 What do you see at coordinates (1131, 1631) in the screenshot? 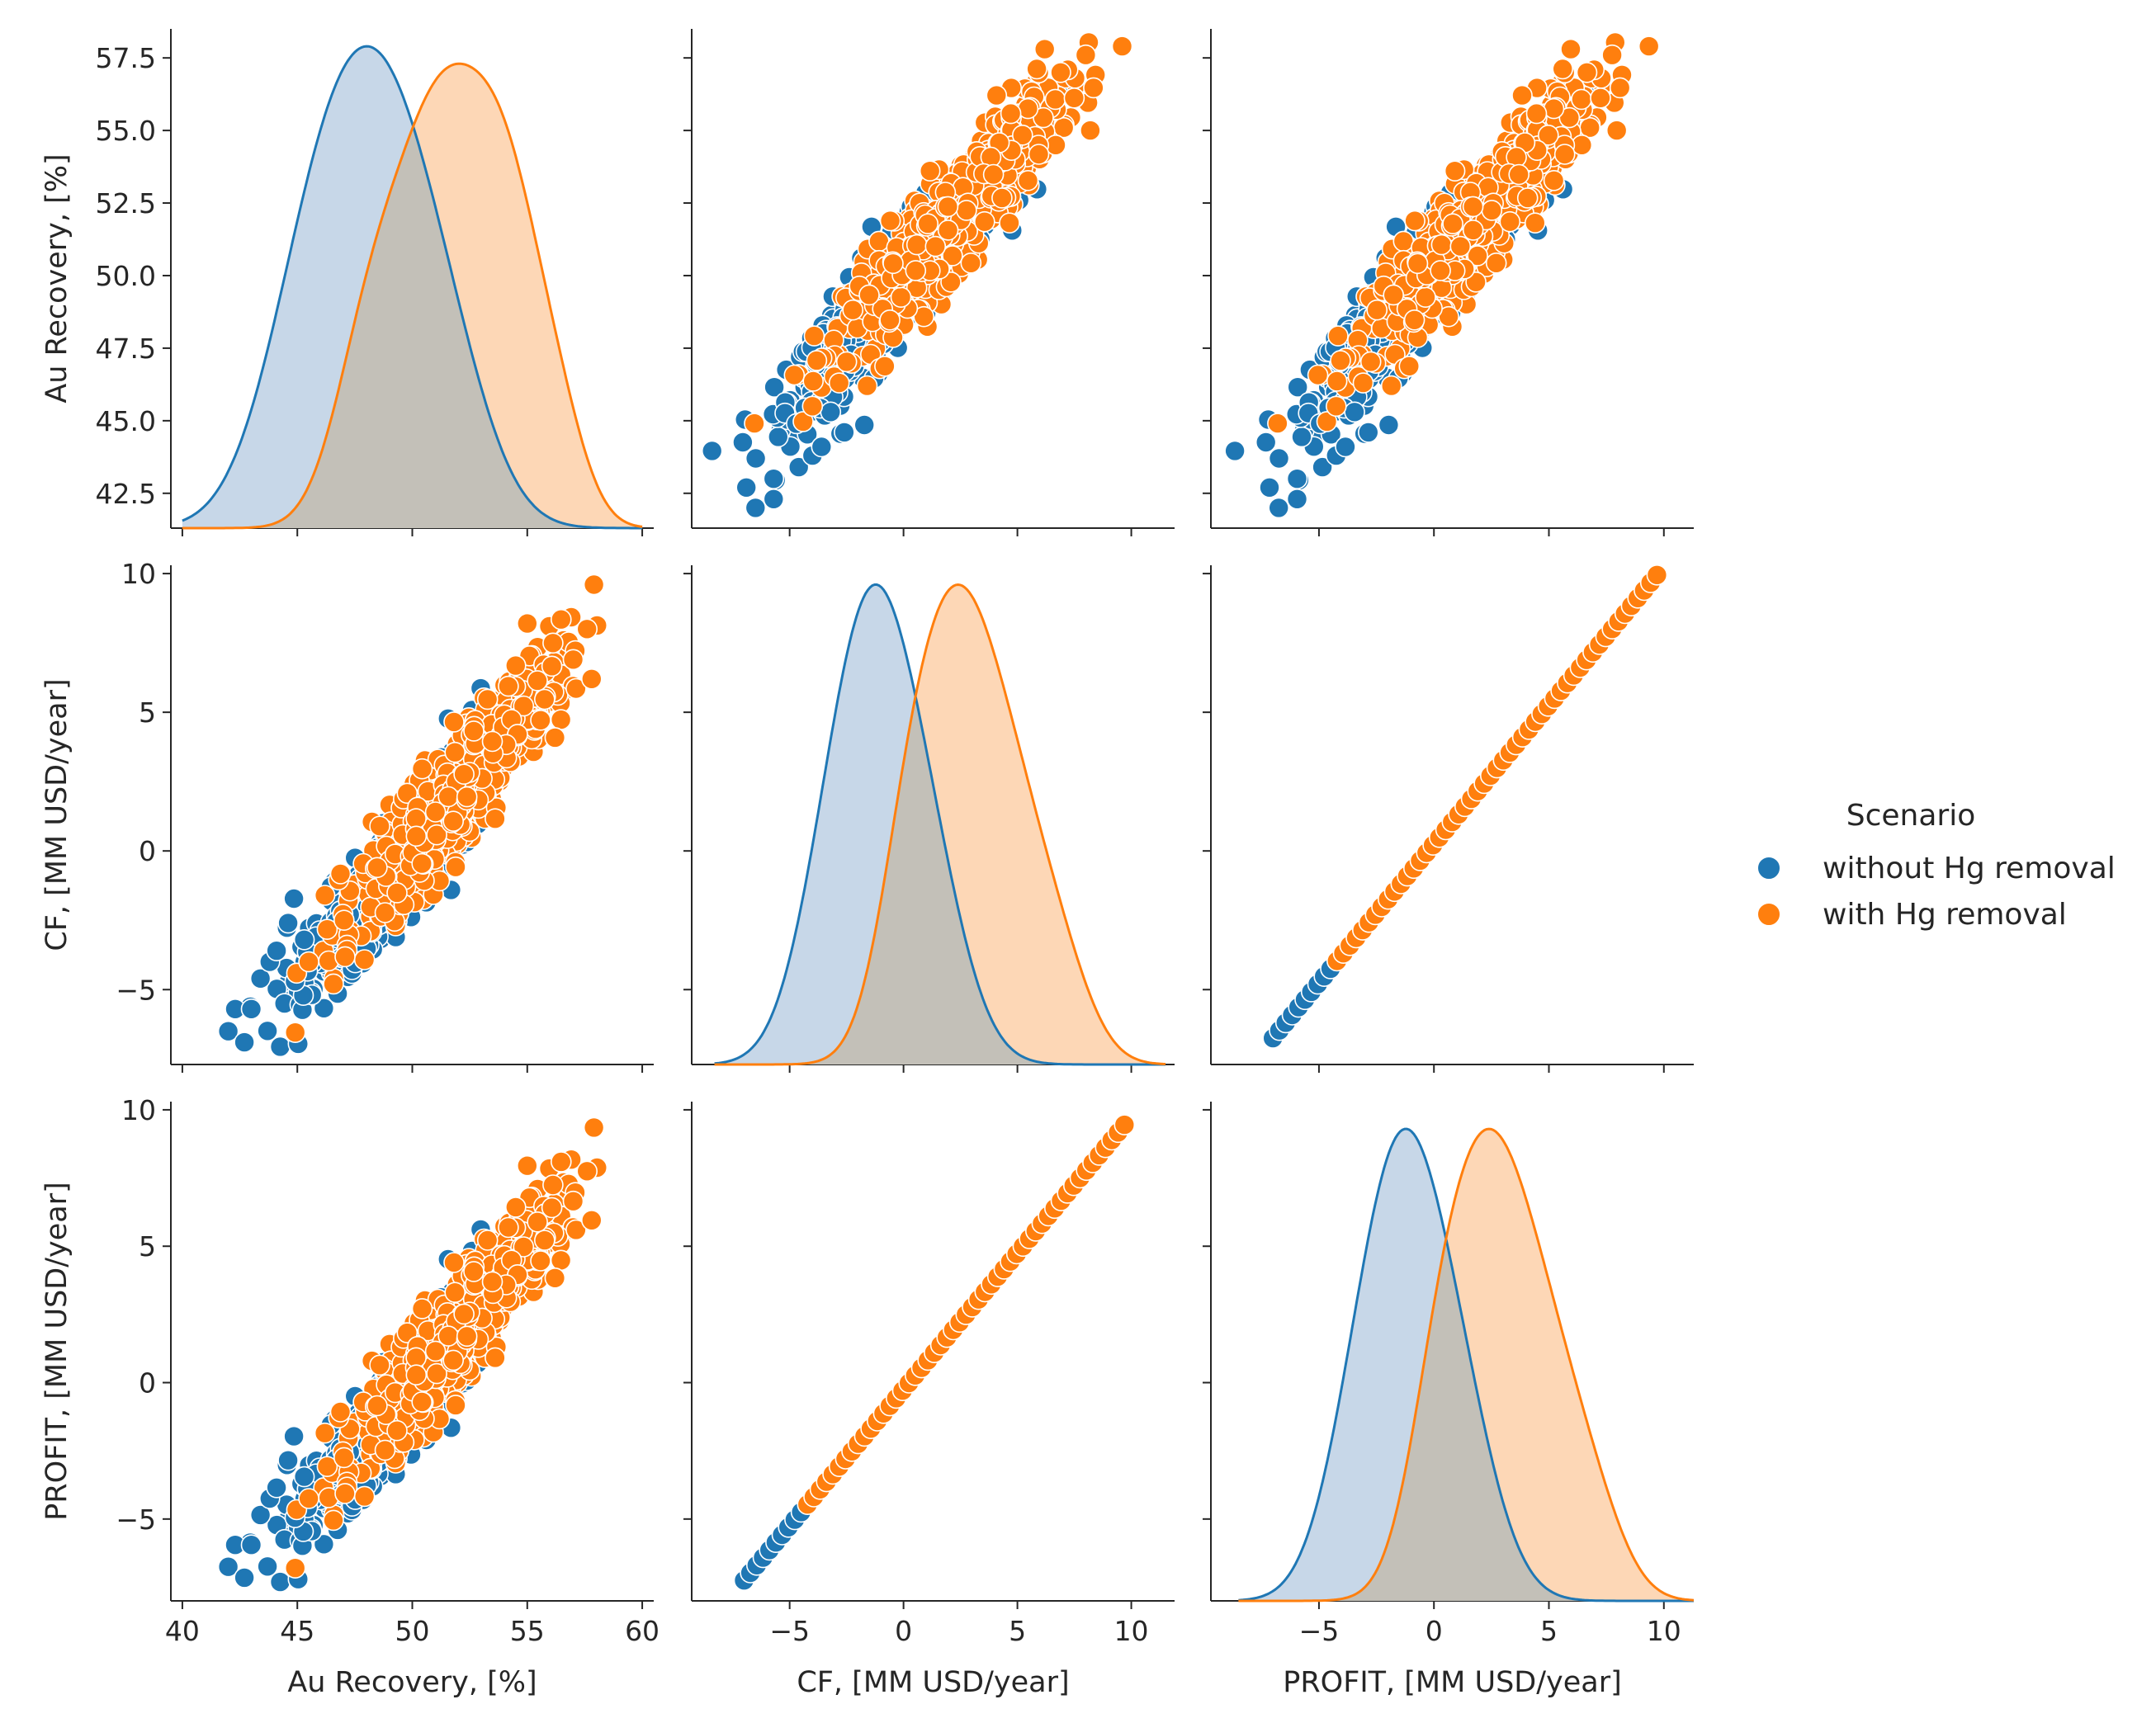
I see `x-tick-label: 10` at bounding box center [1131, 1631].